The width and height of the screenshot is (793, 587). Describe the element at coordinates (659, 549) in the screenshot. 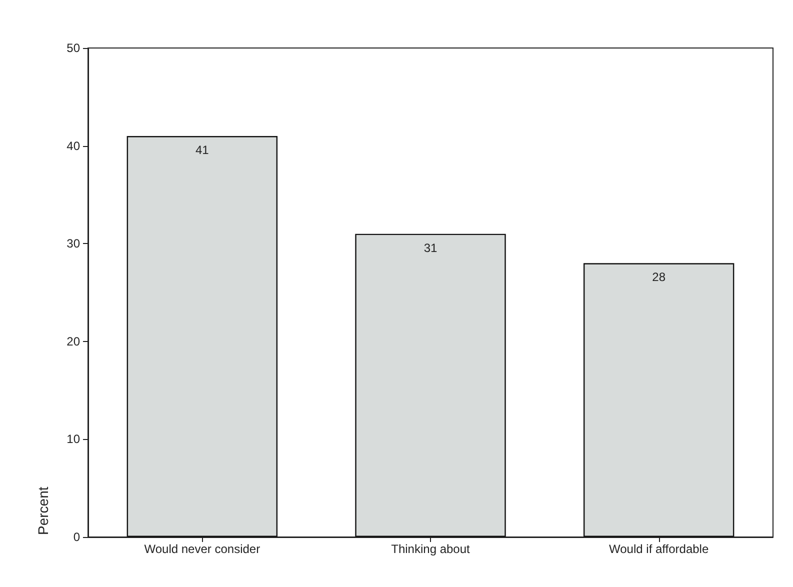

I see `x-tick-label: Would if affordable` at that location.